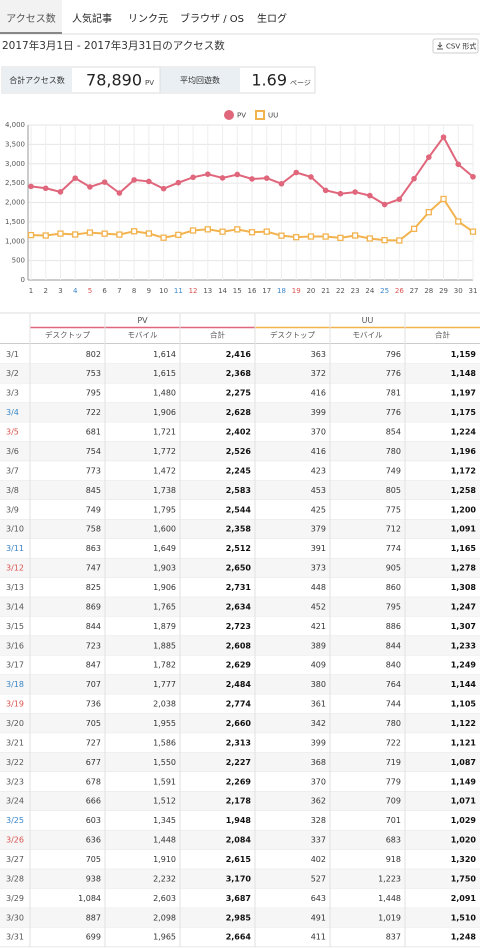 The height and width of the screenshot is (948, 480). What do you see at coordinates (15, 587) in the screenshot?
I see `table-date: 3/13` at bounding box center [15, 587].